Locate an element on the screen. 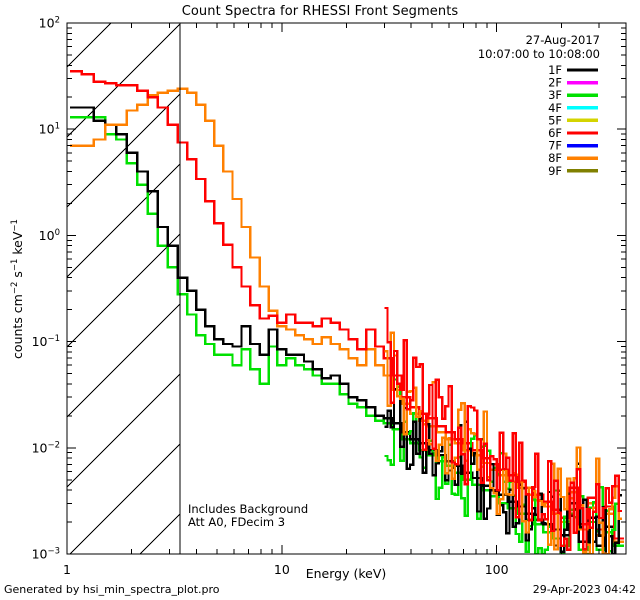  legend-label-5f: 5F is located at coordinates (555, 120).